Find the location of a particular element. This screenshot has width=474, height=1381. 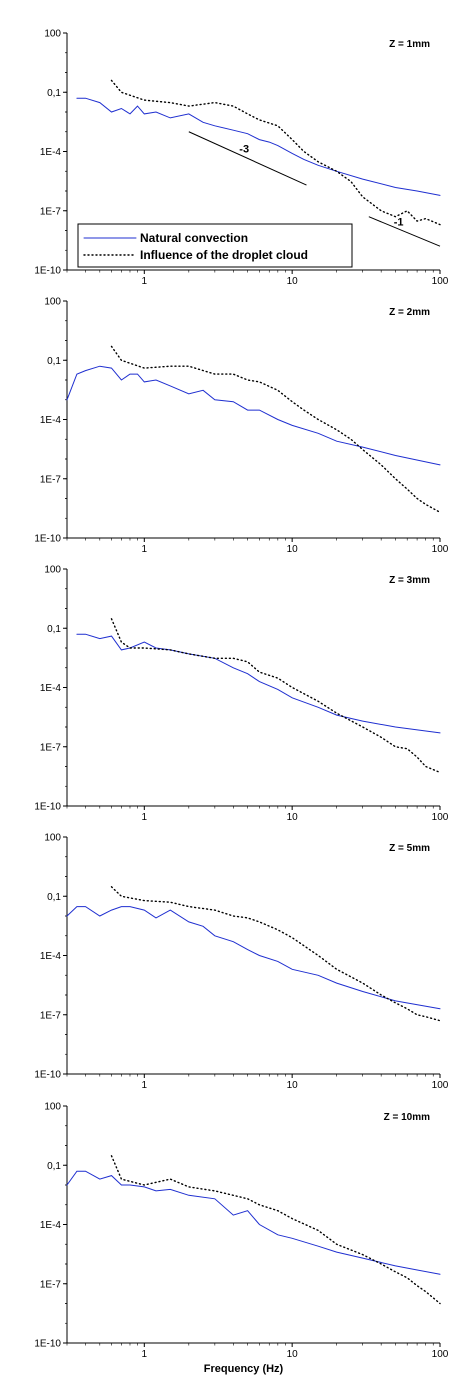

slope-label: -1 is located at coordinates (399, 222).